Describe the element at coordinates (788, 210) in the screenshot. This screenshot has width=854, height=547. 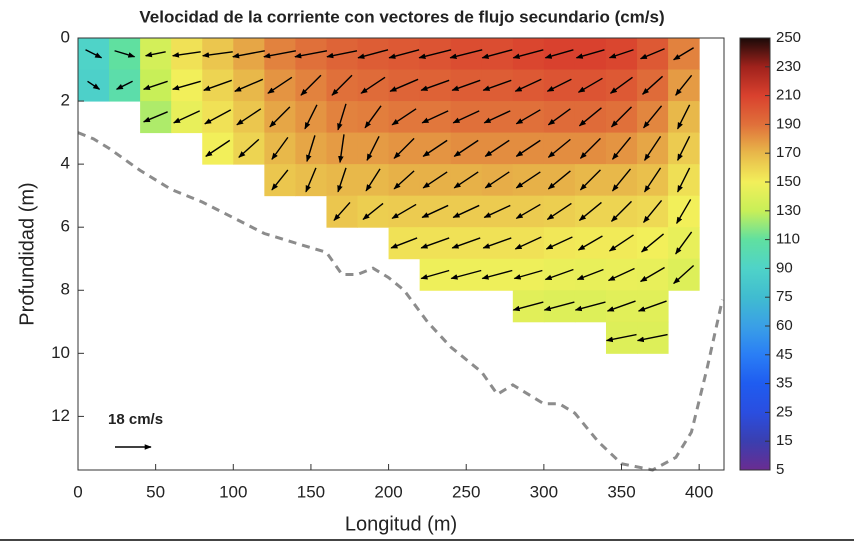
I see `colorbar-tick-label: 130` at that location.